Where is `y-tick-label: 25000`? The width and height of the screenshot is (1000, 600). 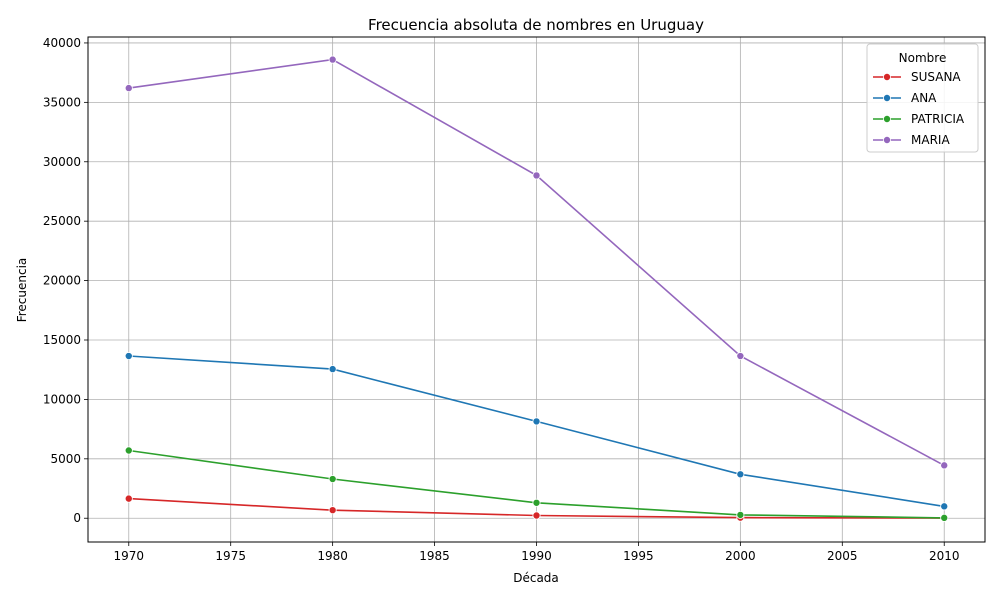
y-tick-label: 25000 is located at coordinates (62, 221).